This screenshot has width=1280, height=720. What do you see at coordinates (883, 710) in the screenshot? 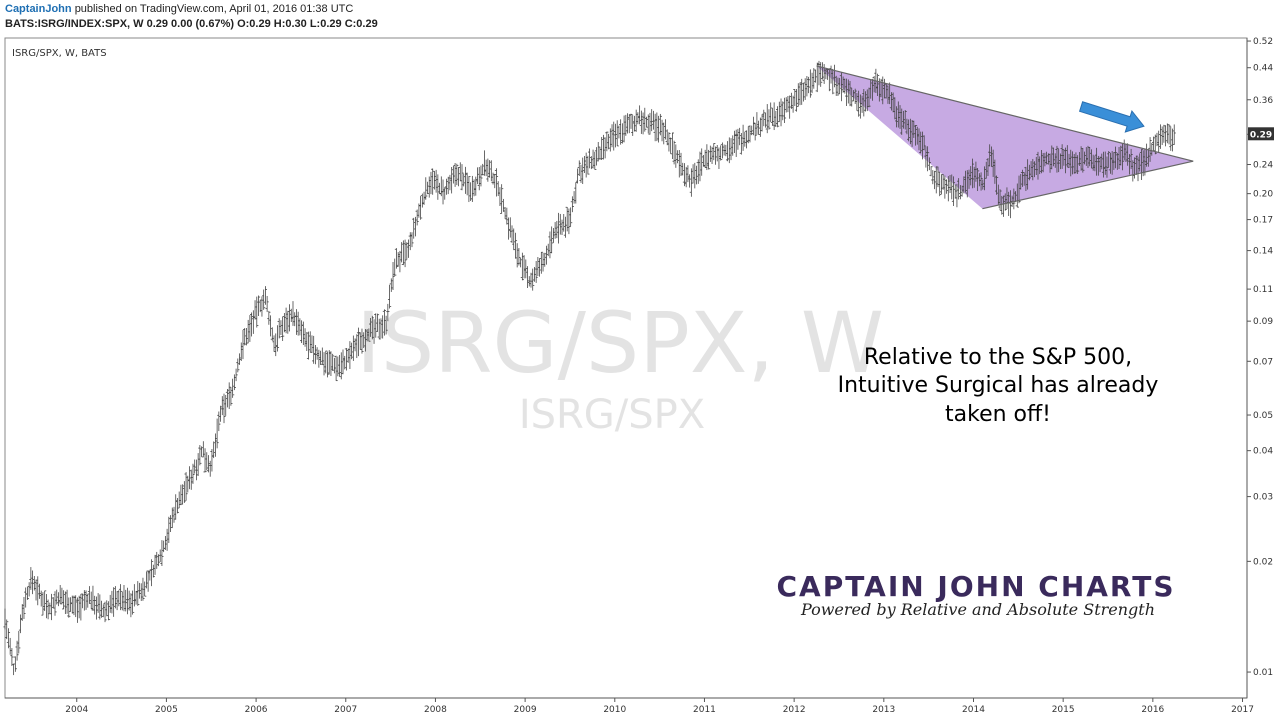
I see `x-tick-label: 2013` at bounding box center [883, 710].